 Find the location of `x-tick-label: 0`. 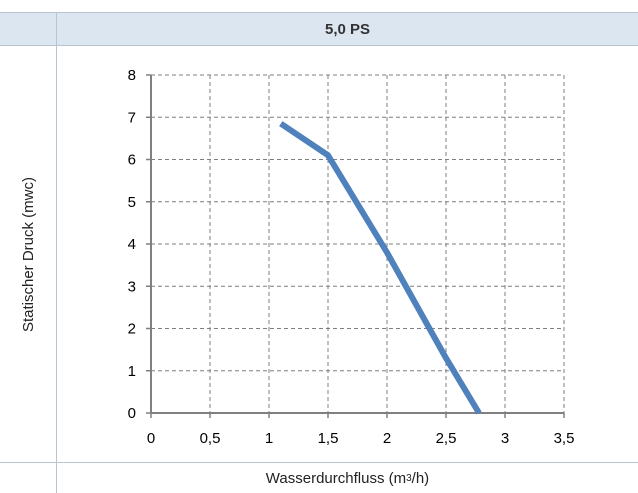

x-tick-label: 0 is located at coordinates (151, 438).